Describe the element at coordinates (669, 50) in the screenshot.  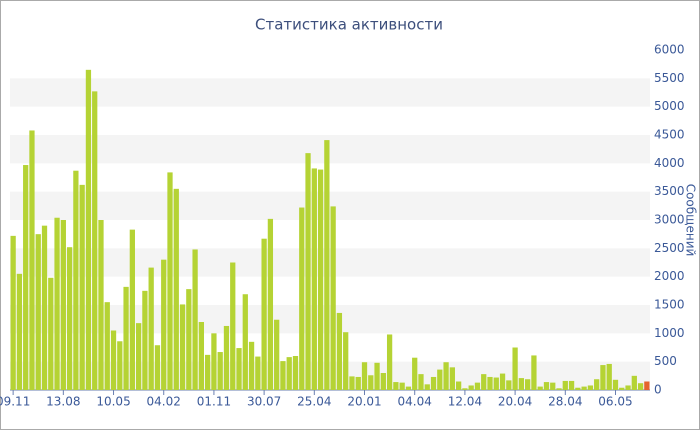
I see `y-tick-label: 6000` at that location.